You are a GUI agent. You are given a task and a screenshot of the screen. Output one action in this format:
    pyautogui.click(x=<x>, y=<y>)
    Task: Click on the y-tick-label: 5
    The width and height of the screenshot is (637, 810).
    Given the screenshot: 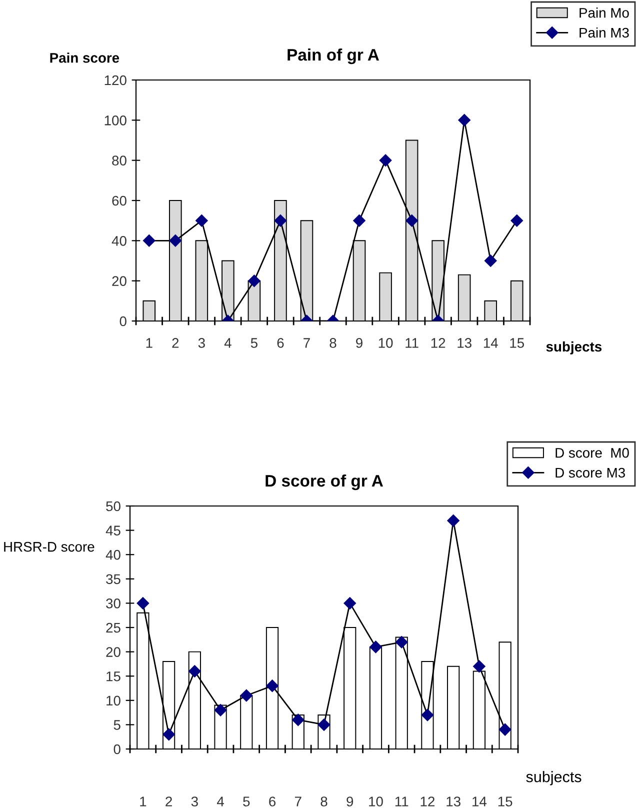 What is the action you would take?
    pyautogui.click(x=117, y=725)
    